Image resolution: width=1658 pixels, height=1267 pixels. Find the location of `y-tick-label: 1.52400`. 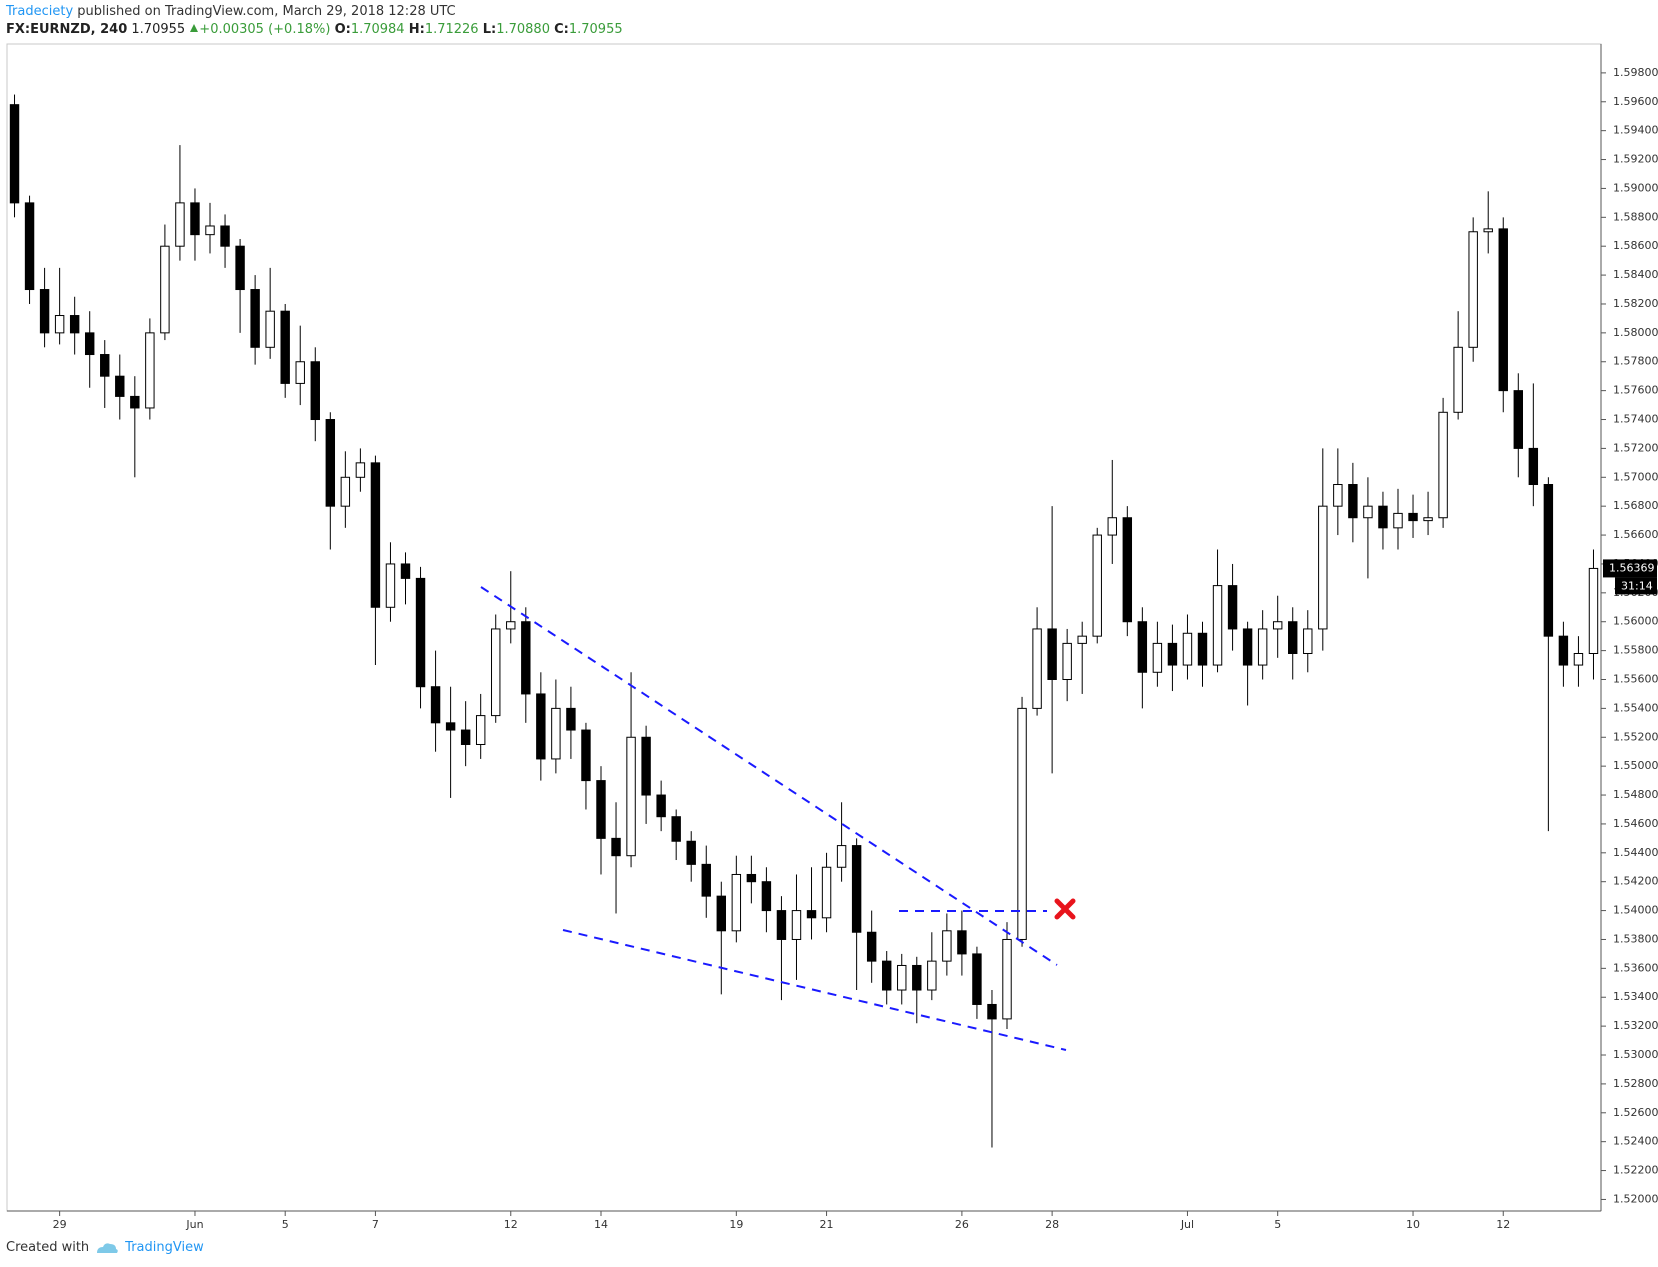

y-tick-label: 1.52400 is located at coordinates (1635, 1141).